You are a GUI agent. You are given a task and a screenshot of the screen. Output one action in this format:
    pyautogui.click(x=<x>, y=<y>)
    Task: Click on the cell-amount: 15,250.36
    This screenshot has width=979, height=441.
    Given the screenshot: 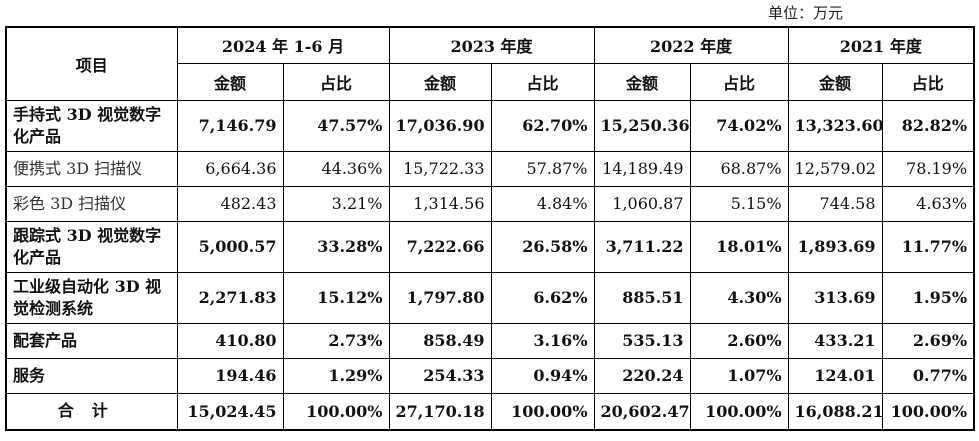 What is the action you would take?
    pyautogui.click(x=642, y=125)
    